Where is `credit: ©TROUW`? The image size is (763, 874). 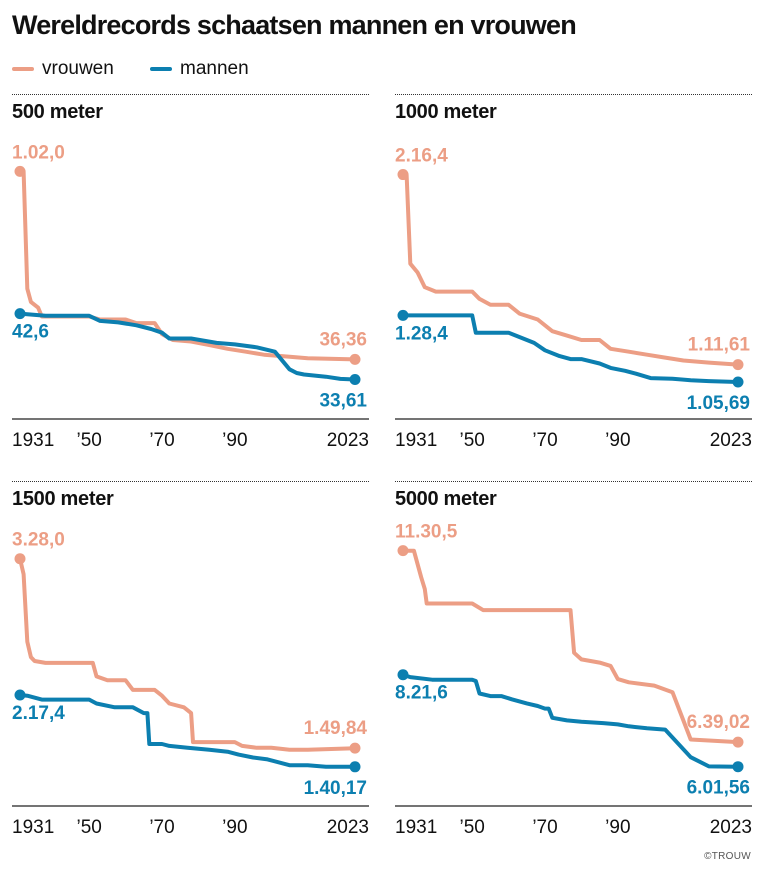 credit: ©TROUW is located at coordinates (727, 856).